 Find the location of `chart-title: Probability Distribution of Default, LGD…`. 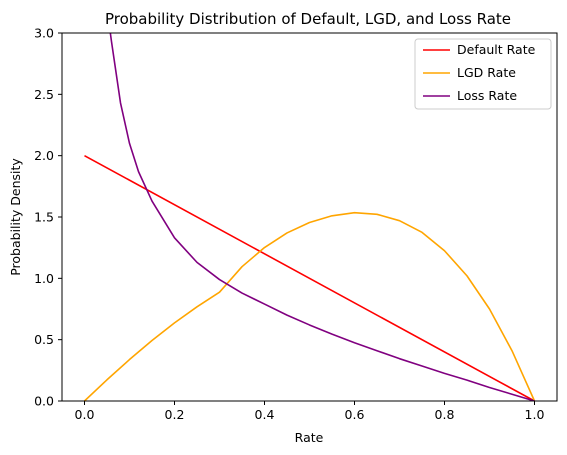

chart-title: Probability Distribution of Default, LGD… is located at coordinates (308, 19).